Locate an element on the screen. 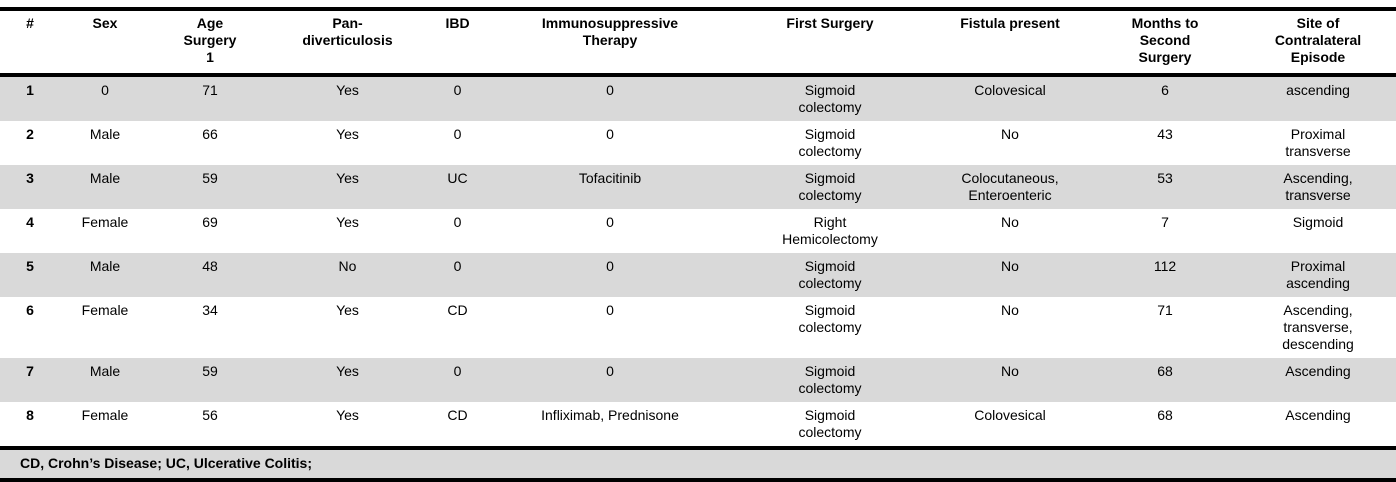 Image resolution: width=1396 pixels, height=482 pixels. data-cell: Ascending, transverse, descending is located at coordinates (1318, 327).